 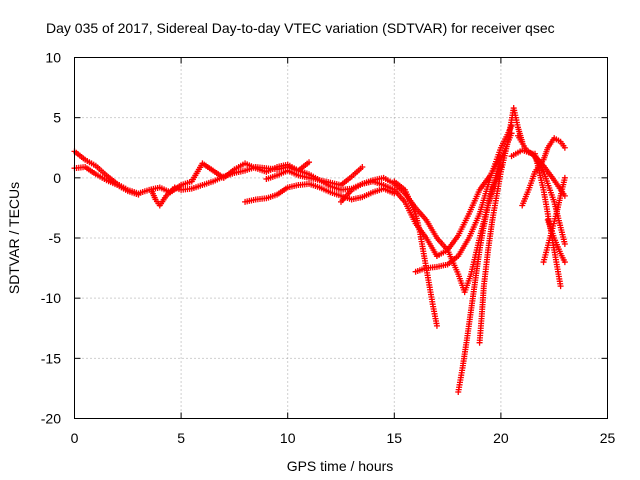 I want to click on x-tick-label: 0, so click(x=75, y=438).